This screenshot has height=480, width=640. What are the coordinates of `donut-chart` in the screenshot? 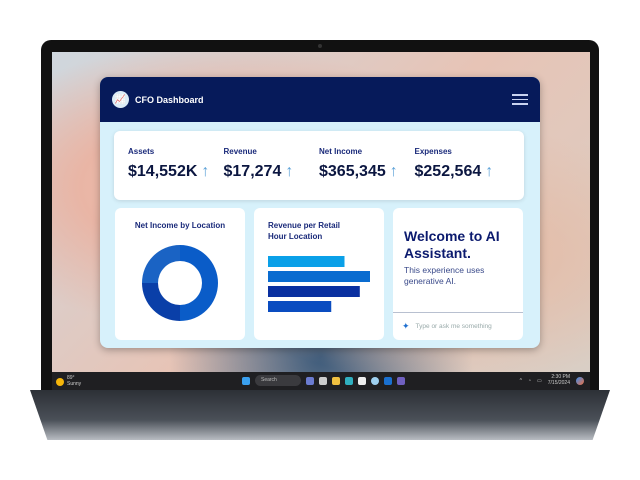 It's located at (180, 283).